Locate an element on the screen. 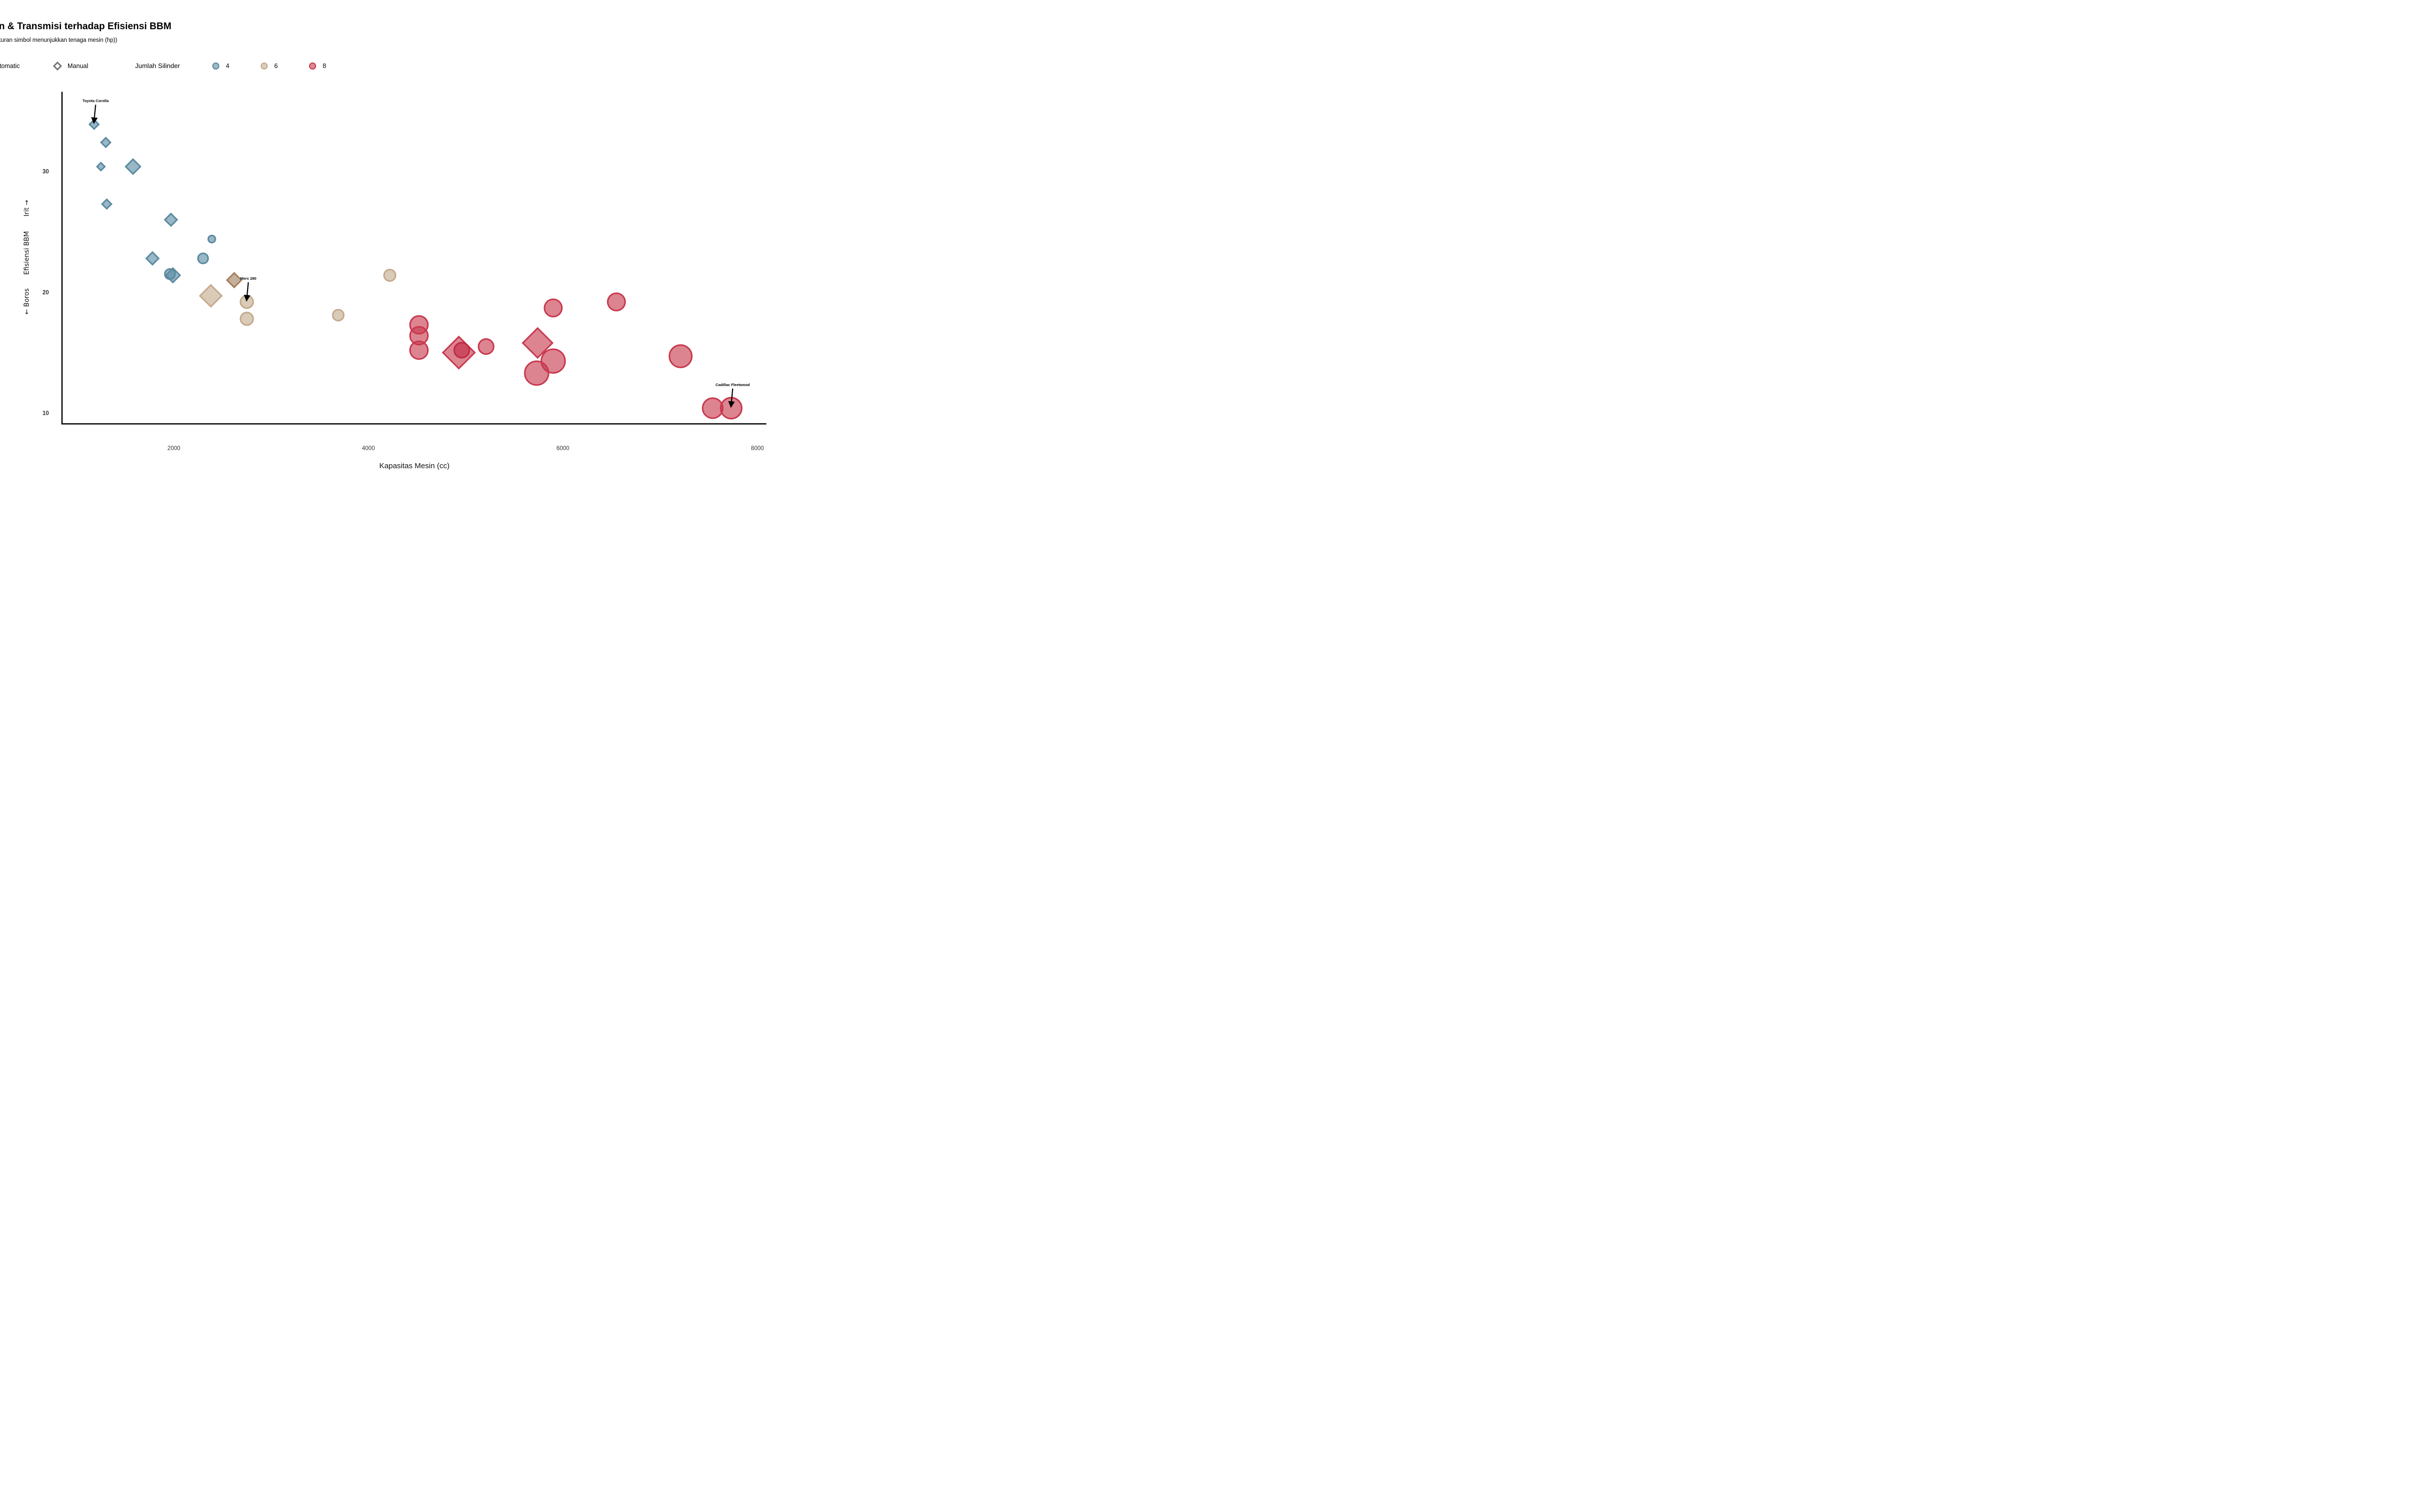 This screenshot has width=2420, height=1512. chart-title: sin & Transmisi terhadap Efisiensi BBM is located at coordinates (85, 27).